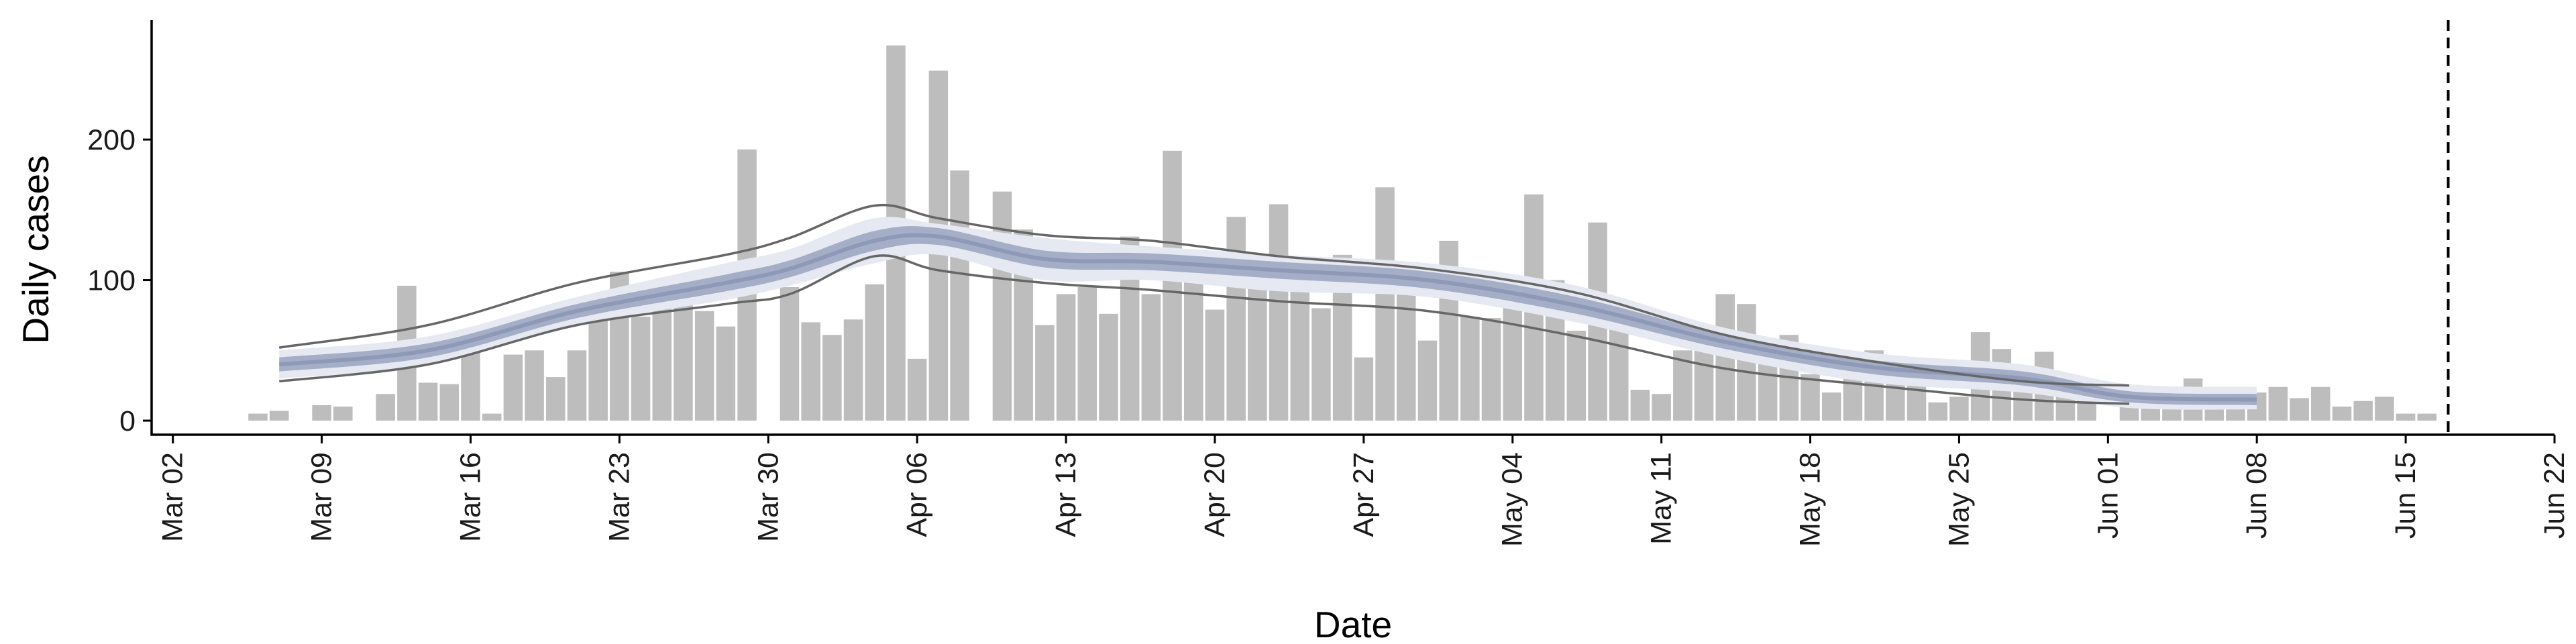 The width and height of the screenshot is (2576, 644). What do you see at coordinates (111, 281) in the screenshot?
I see `y-tick-label: 100` at bounding box center [111, 281].